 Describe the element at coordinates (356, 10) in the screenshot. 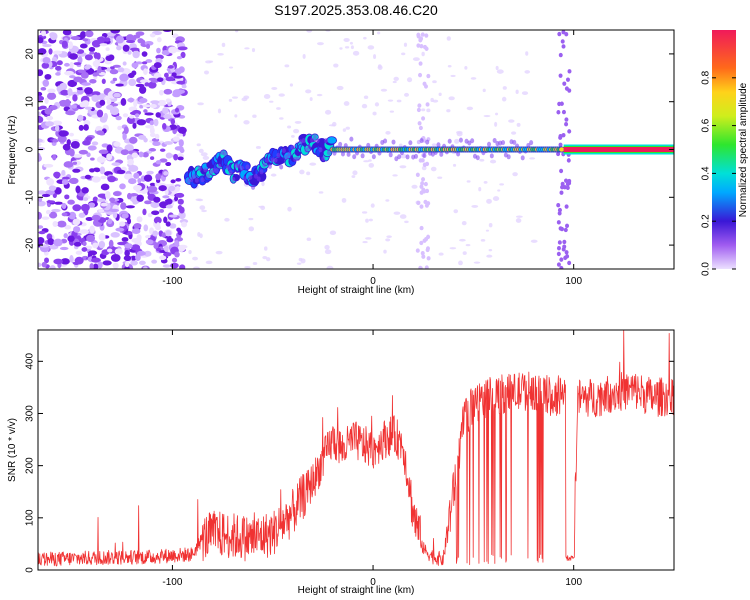

I see `figure-title: S197.2025.353.08.46.C20` at that location.